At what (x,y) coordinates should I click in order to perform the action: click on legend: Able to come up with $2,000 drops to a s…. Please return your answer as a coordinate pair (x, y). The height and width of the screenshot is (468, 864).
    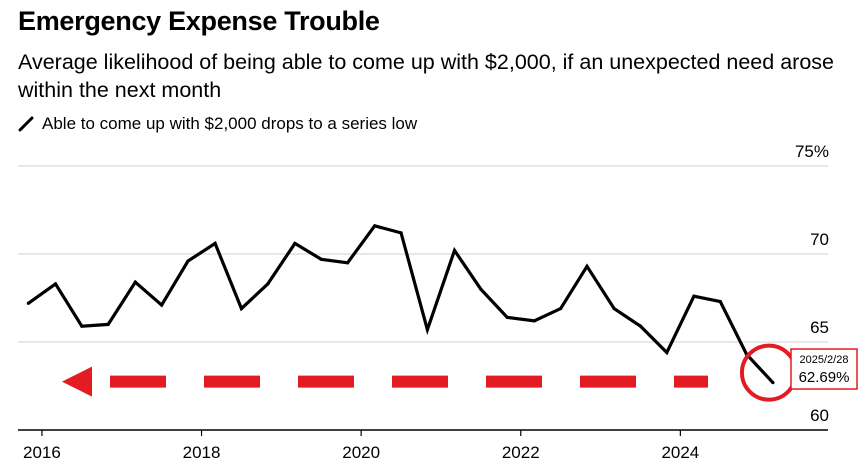
    Looking at the image, I should click on (217, 124).